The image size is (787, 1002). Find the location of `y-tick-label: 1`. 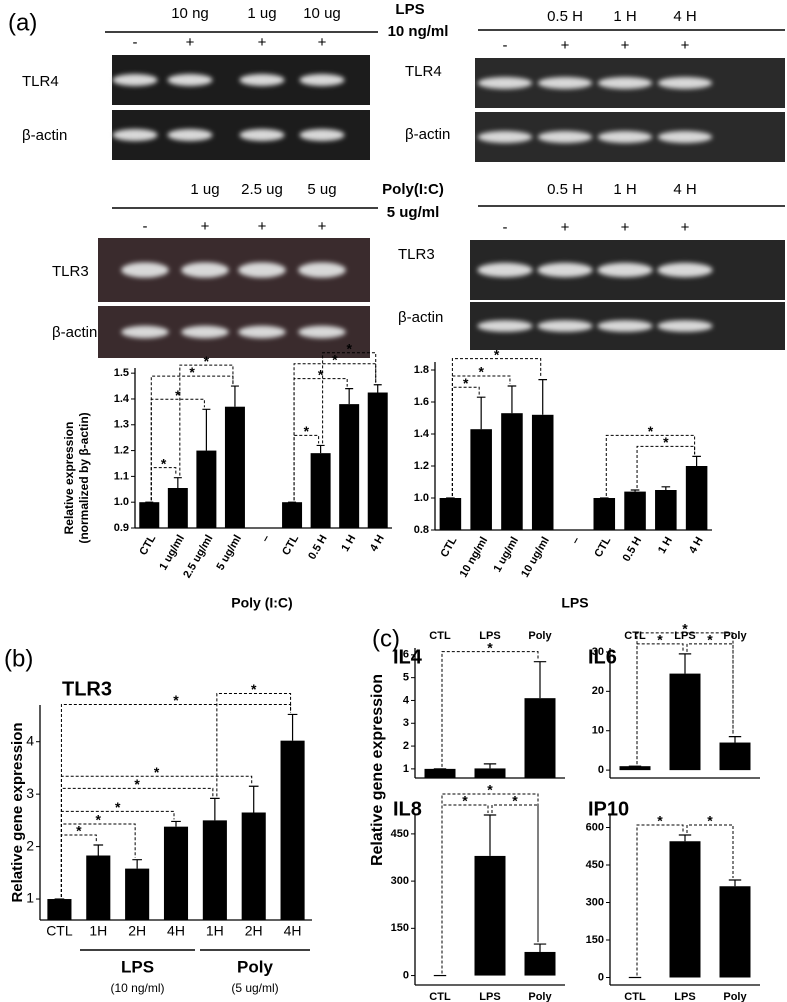

y-tick-label: 1 is located at coordinates (406, 769).